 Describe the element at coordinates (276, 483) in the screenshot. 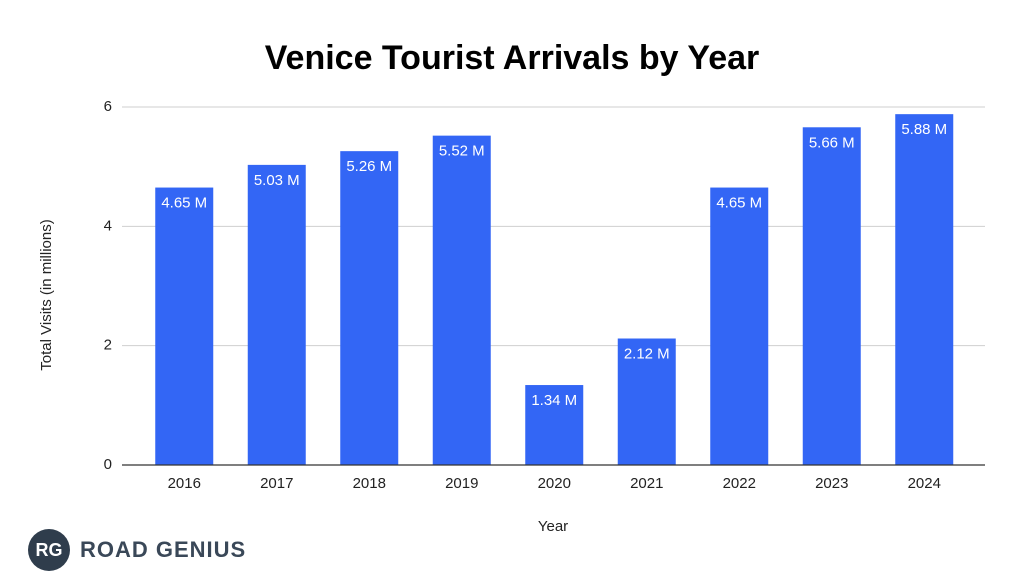

I see `x-tick-label: 2017` at that location.